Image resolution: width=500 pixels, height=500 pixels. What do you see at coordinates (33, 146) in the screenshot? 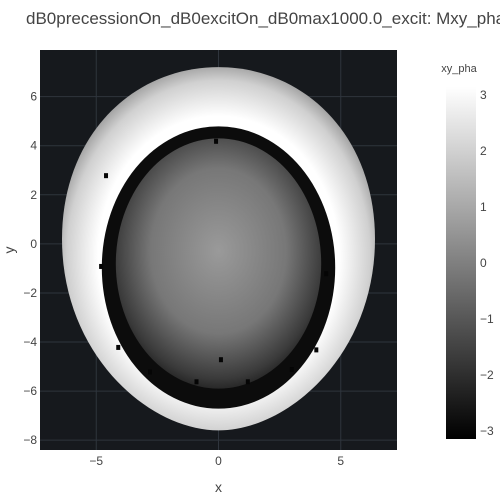
I see `y-tick-label: 4` at bounding box center [33, 146].